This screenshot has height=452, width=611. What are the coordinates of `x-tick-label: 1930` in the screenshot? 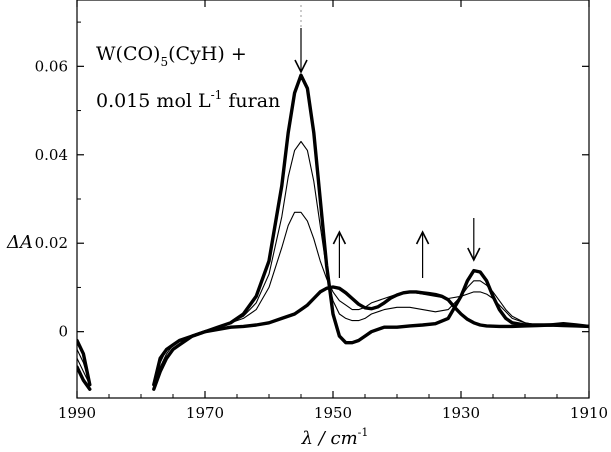 It's located at (461, 413).